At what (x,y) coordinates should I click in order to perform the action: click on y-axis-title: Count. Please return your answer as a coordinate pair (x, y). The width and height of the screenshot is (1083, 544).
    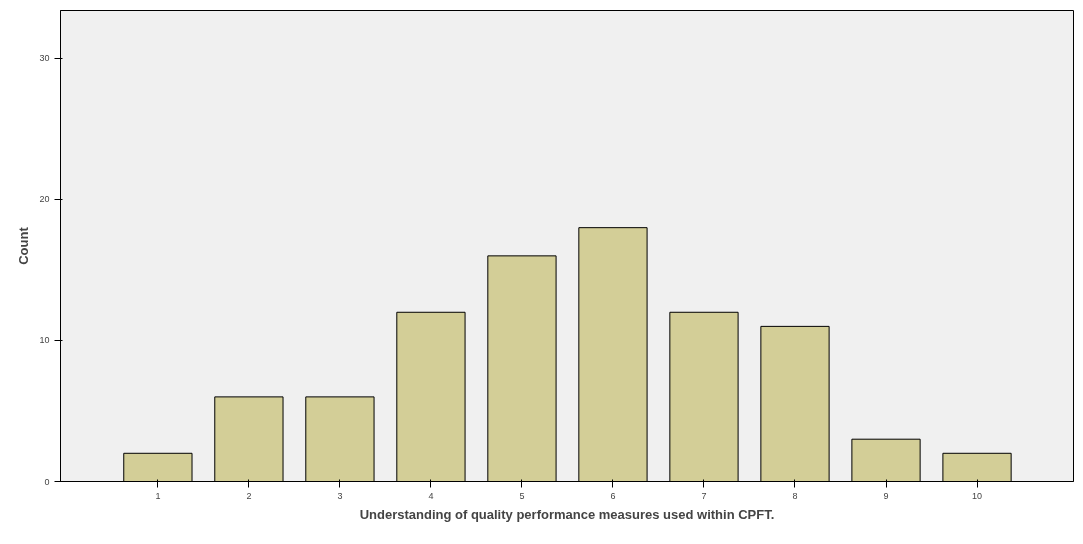
    Looking at the image, I should click on (24, 245).